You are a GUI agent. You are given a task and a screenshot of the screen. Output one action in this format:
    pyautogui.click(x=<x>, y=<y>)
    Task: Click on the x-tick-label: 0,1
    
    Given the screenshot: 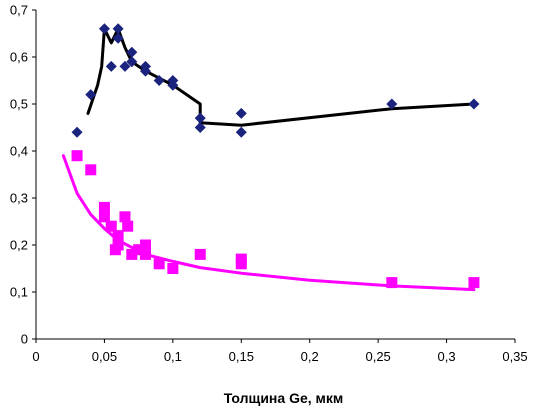 What is the action you would take?
    pyautogui.click(x=173, y=356)
    